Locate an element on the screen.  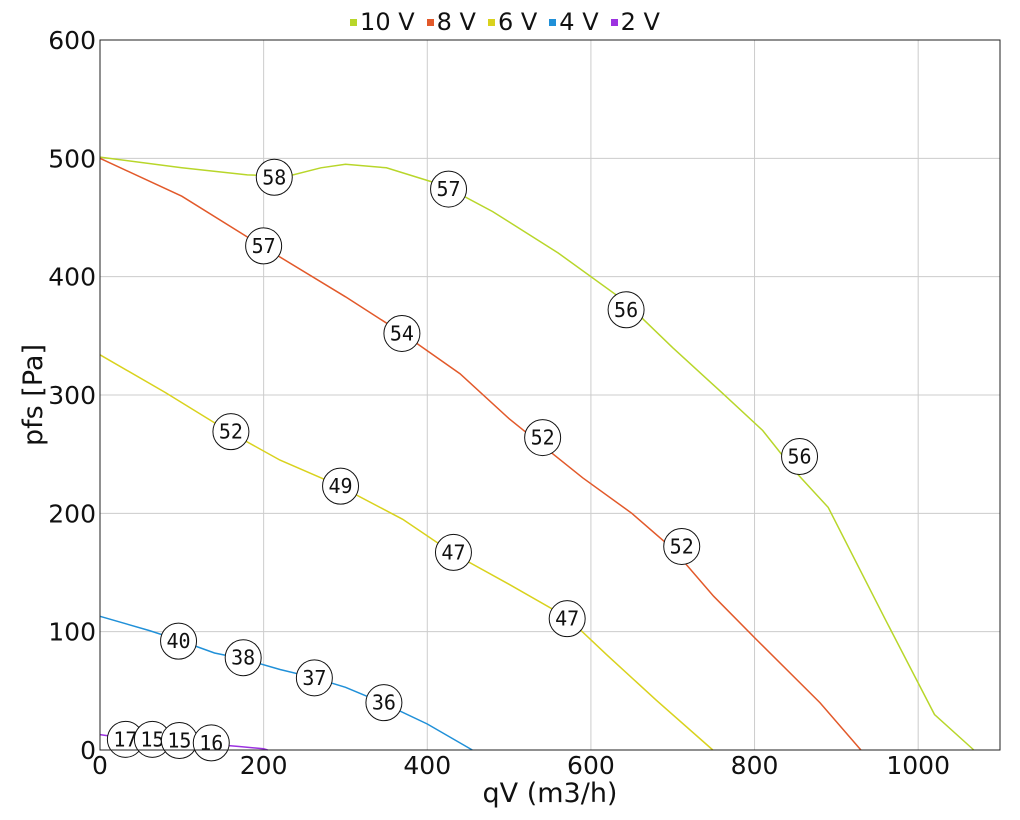
y-tick-label: 100 is located at coordinates (72, 632).